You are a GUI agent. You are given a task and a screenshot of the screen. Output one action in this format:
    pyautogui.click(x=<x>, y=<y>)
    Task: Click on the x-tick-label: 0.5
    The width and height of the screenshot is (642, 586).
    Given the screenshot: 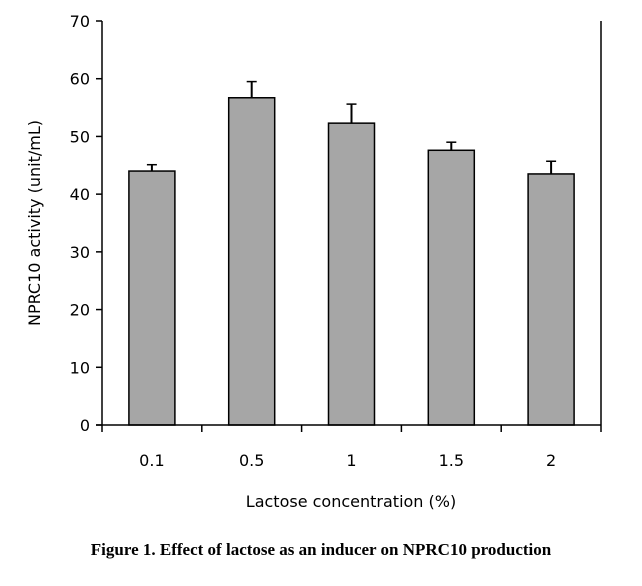 What is the action you would take?
    pyautogui.click(x=251, y=460)
    